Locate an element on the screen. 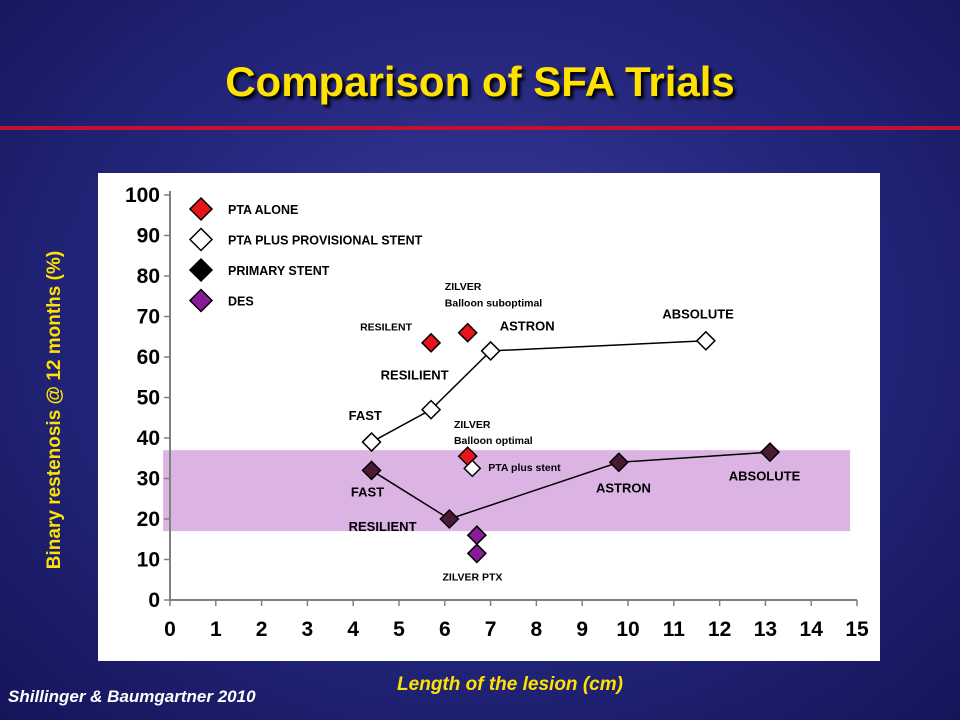 This screenshot has height=720, width=960. y-tick-label: 20 is located at coordinates (148, 519).